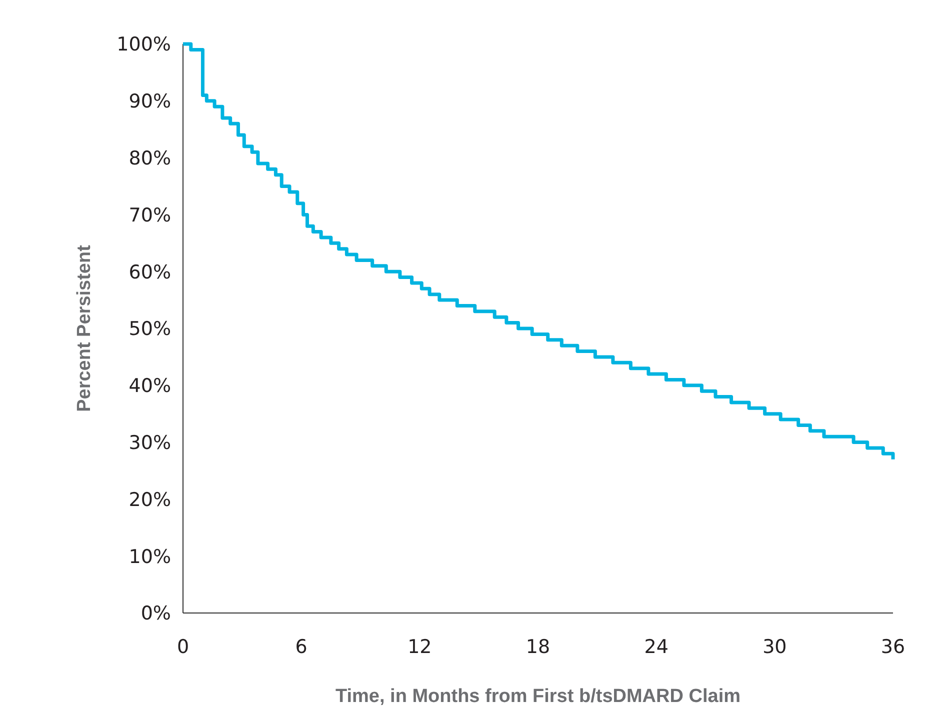 This screenshot has width=937, height=728. What do you see at coordinates (143, 45) in the screenshot?
I see `y-tick-label: 100%` at bounding box center [143, 45].